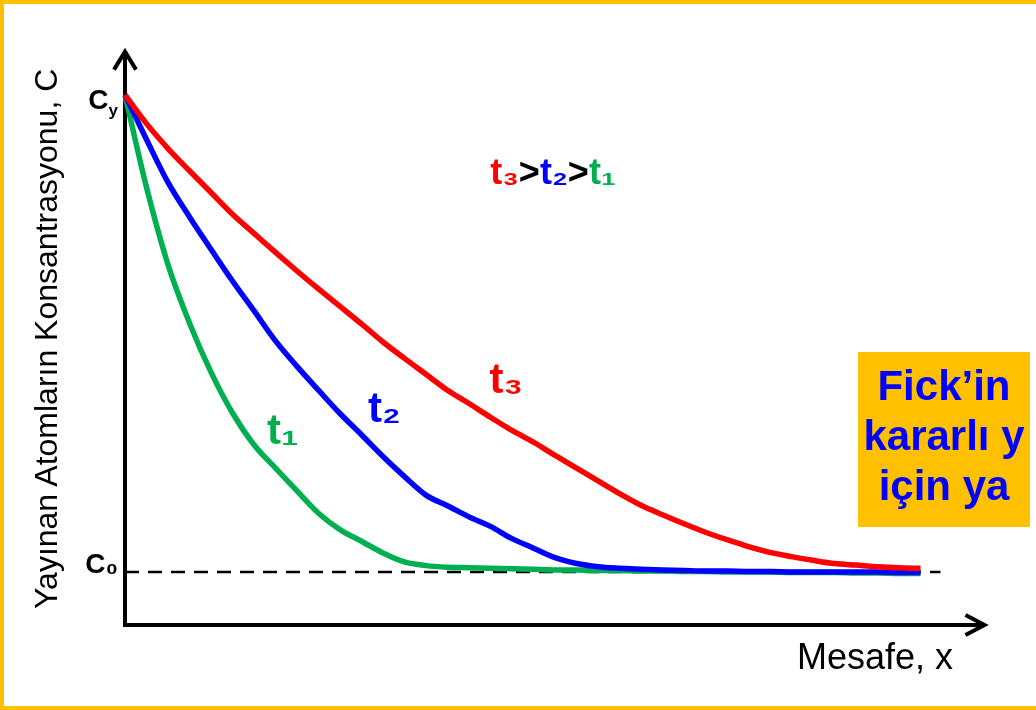  Describe the element at coordinates (283, 429) in the screenshot. I see `series-label: t₁` at that location.